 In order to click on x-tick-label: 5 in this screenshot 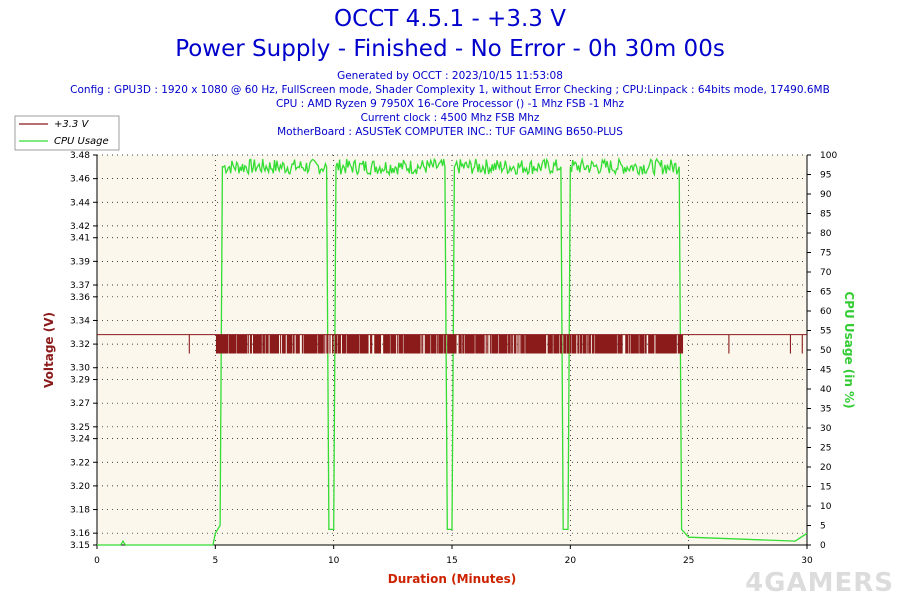, I will do `click(215, 561)`.